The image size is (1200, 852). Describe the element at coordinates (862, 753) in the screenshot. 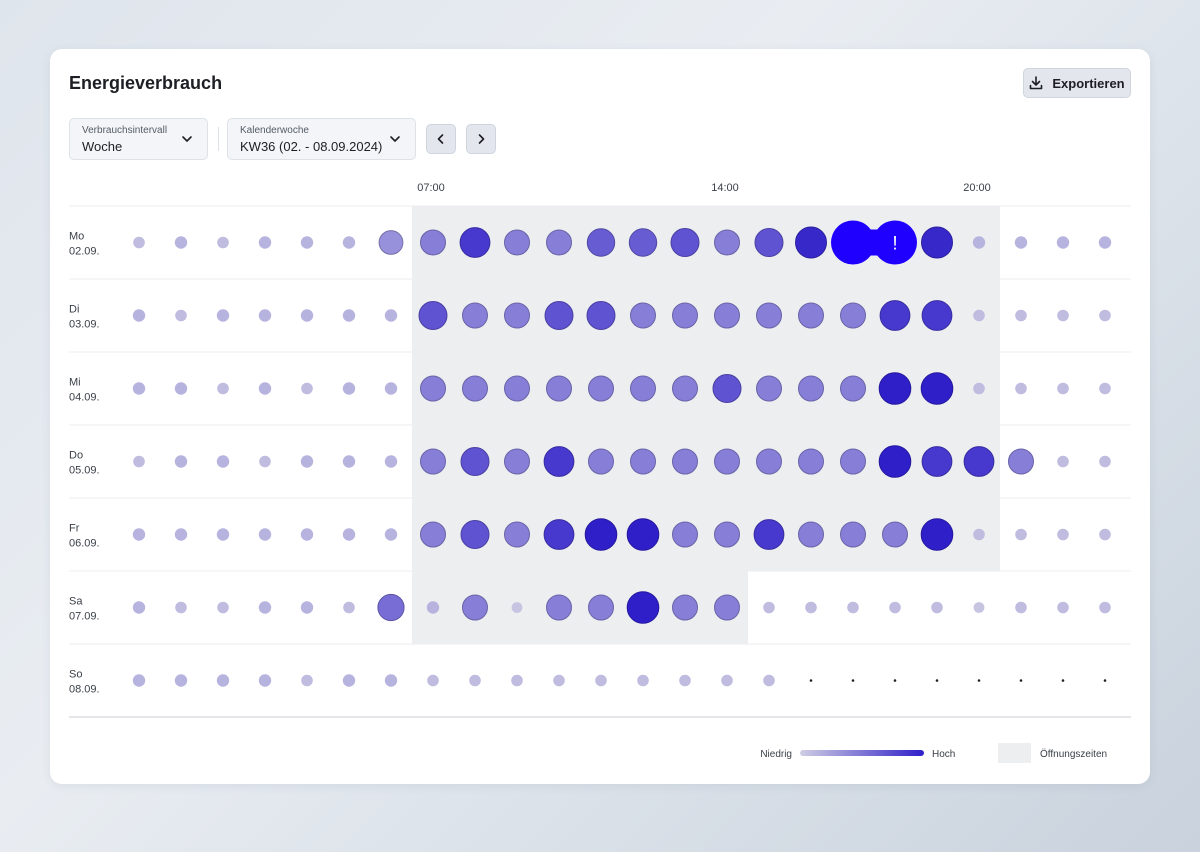

I see `legend-gradient-bar` at that location.